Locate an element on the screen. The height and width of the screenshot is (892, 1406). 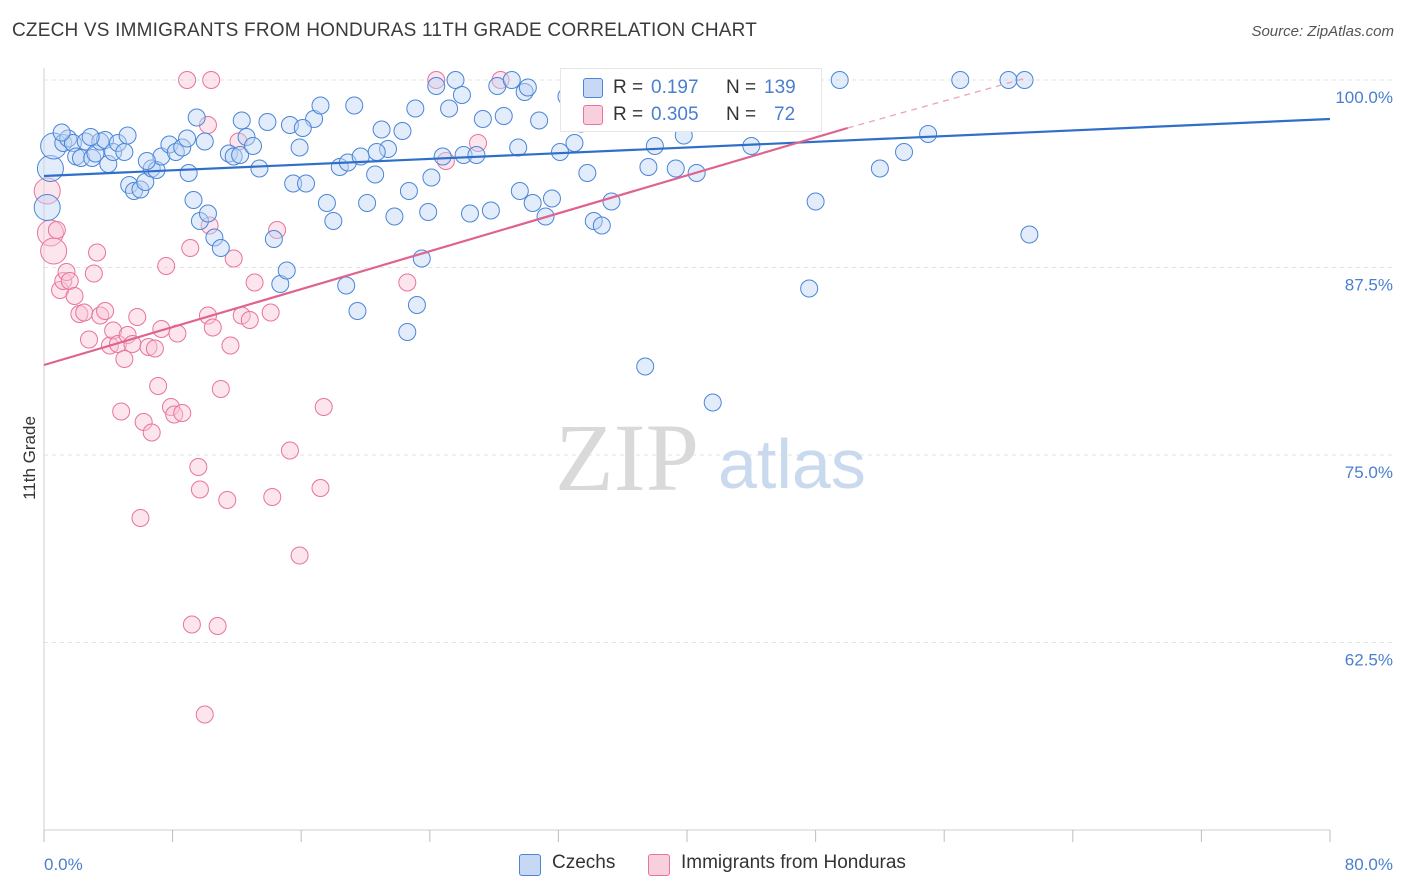
czechs-legend-label: Czechs is located at coordinates (584, 862).